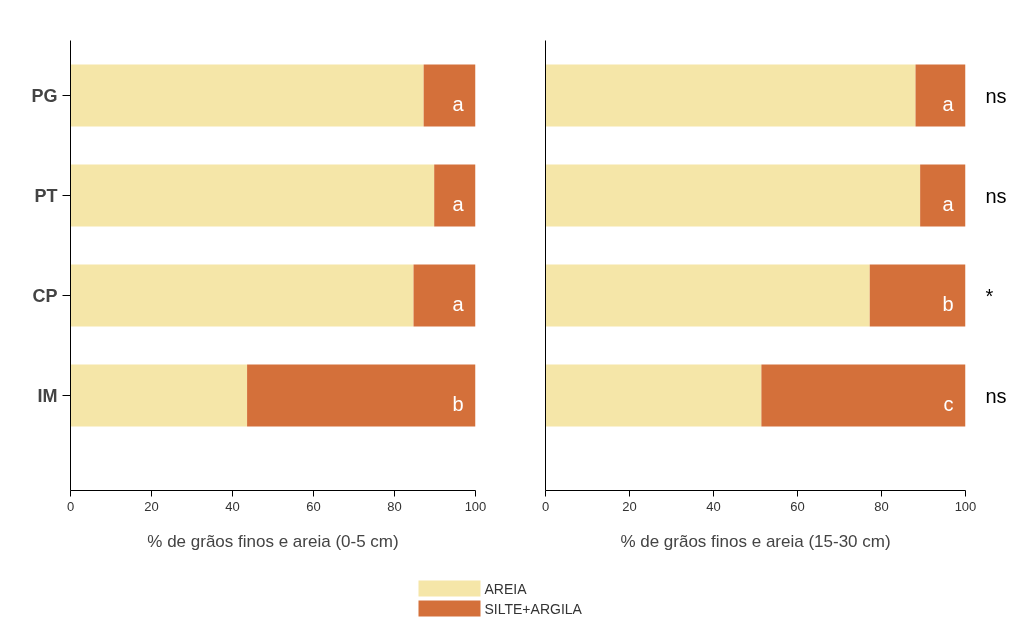 The image size is (1009, 634). What do you see at coordinates (273, 541) in the screenshot?
I see `x-axis-title: % de grãos finos e areia (0-5 cm)` at bounding box center [273, 541].